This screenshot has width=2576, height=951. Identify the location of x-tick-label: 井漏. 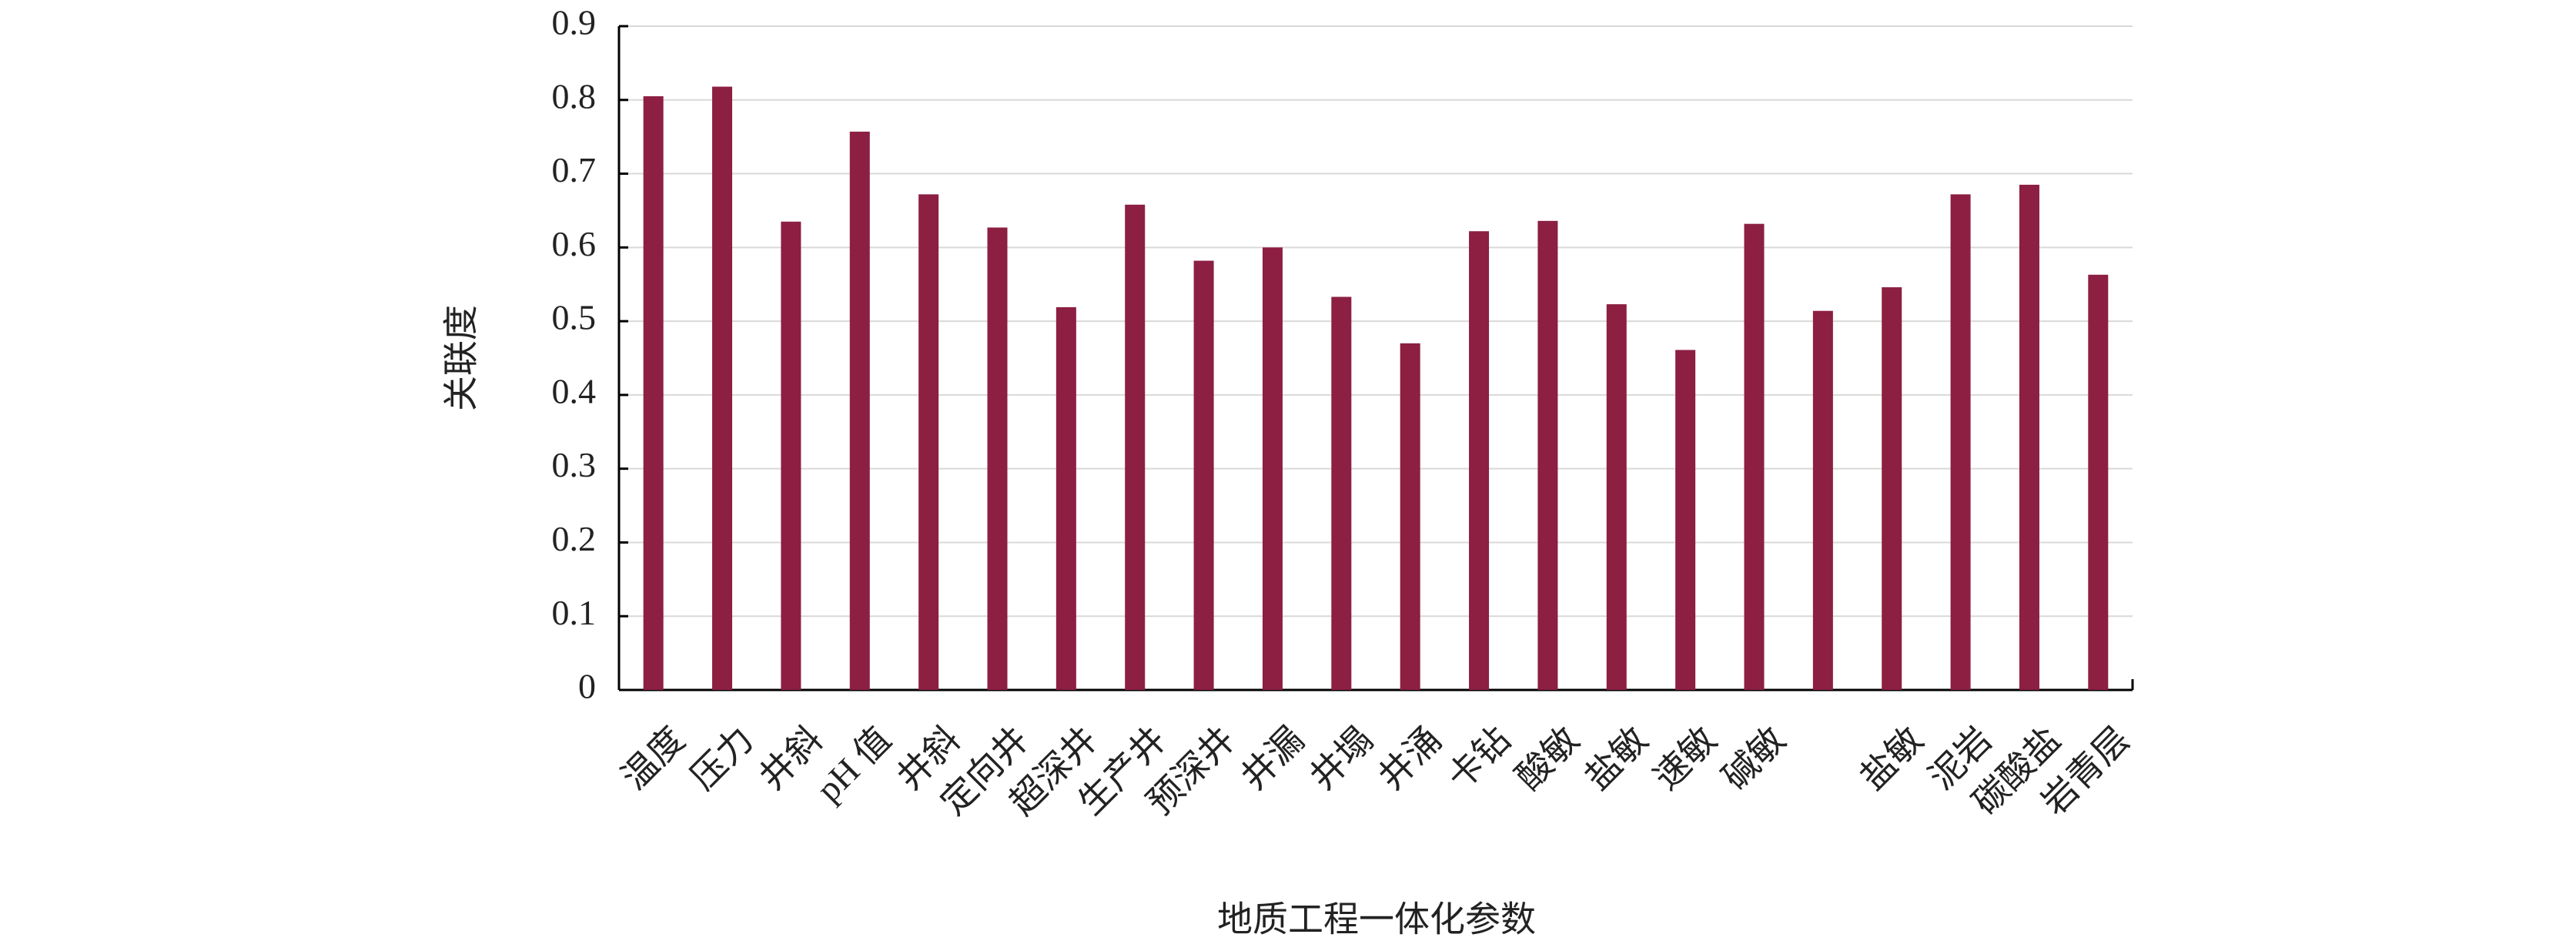
(1272, 758).